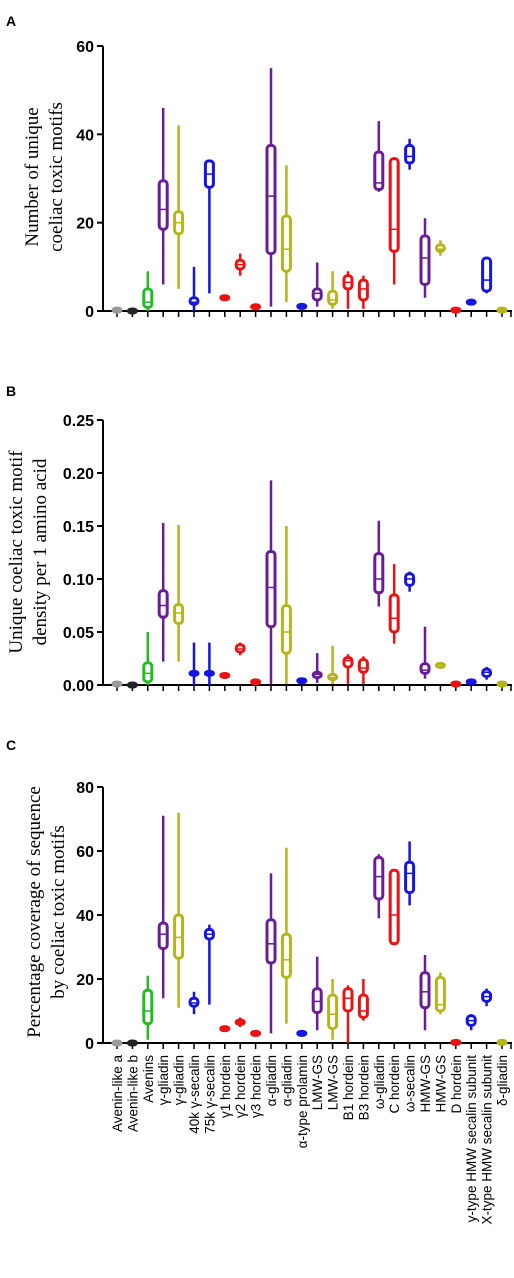 This screenshot has width=514, height=1278. I want to click on category-label: ω-gliadin, so click(379, 1082).